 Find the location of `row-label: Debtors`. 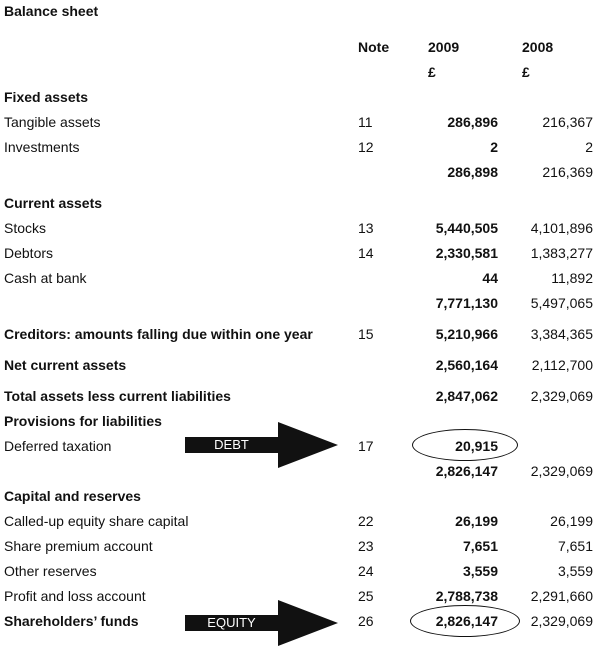

row-label: Debtors is located at coordinates (29, 253).